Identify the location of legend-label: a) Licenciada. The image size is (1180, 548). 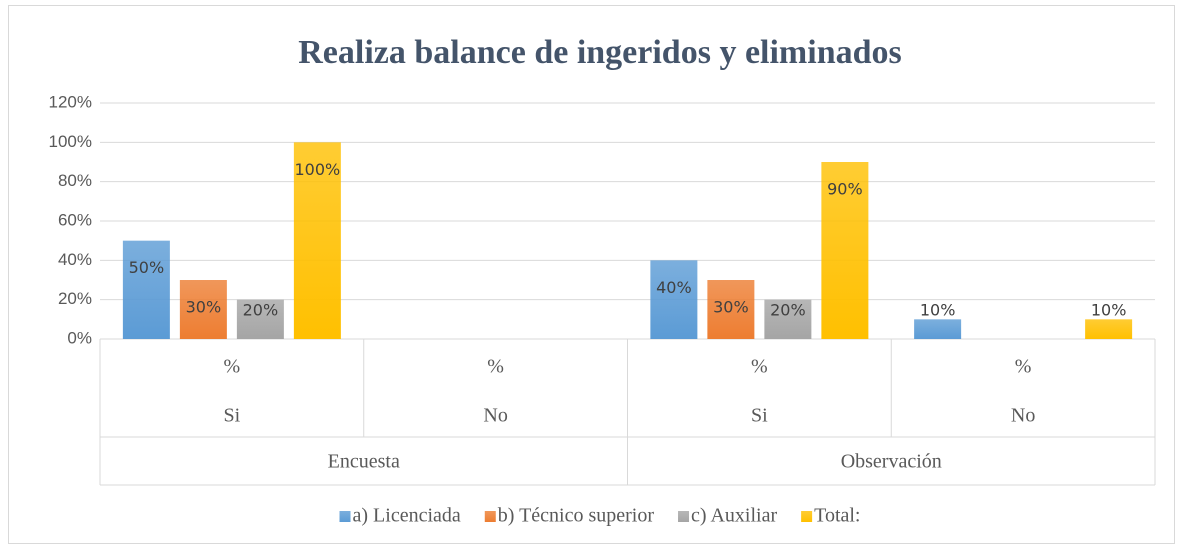
(407, 516).